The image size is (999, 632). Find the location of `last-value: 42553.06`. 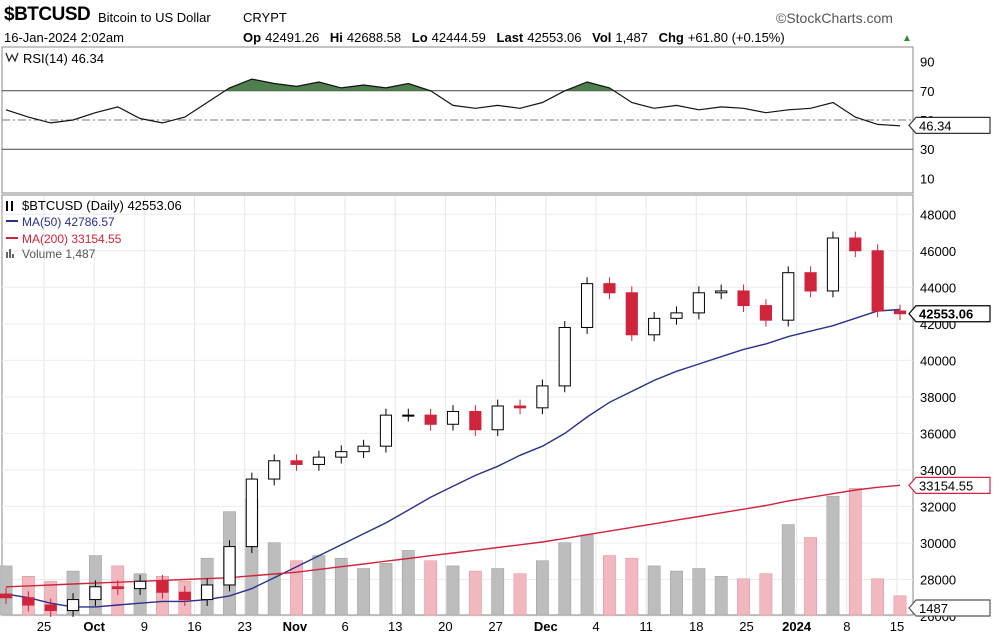

last-value: 42553.06 is located at coordinates (554, 37).